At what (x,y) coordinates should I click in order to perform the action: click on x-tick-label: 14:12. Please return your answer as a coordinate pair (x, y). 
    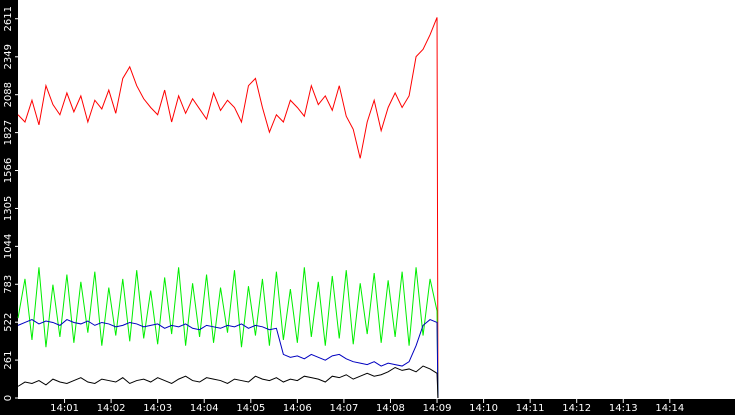
    Looking at the image, I should click on (576, 408).